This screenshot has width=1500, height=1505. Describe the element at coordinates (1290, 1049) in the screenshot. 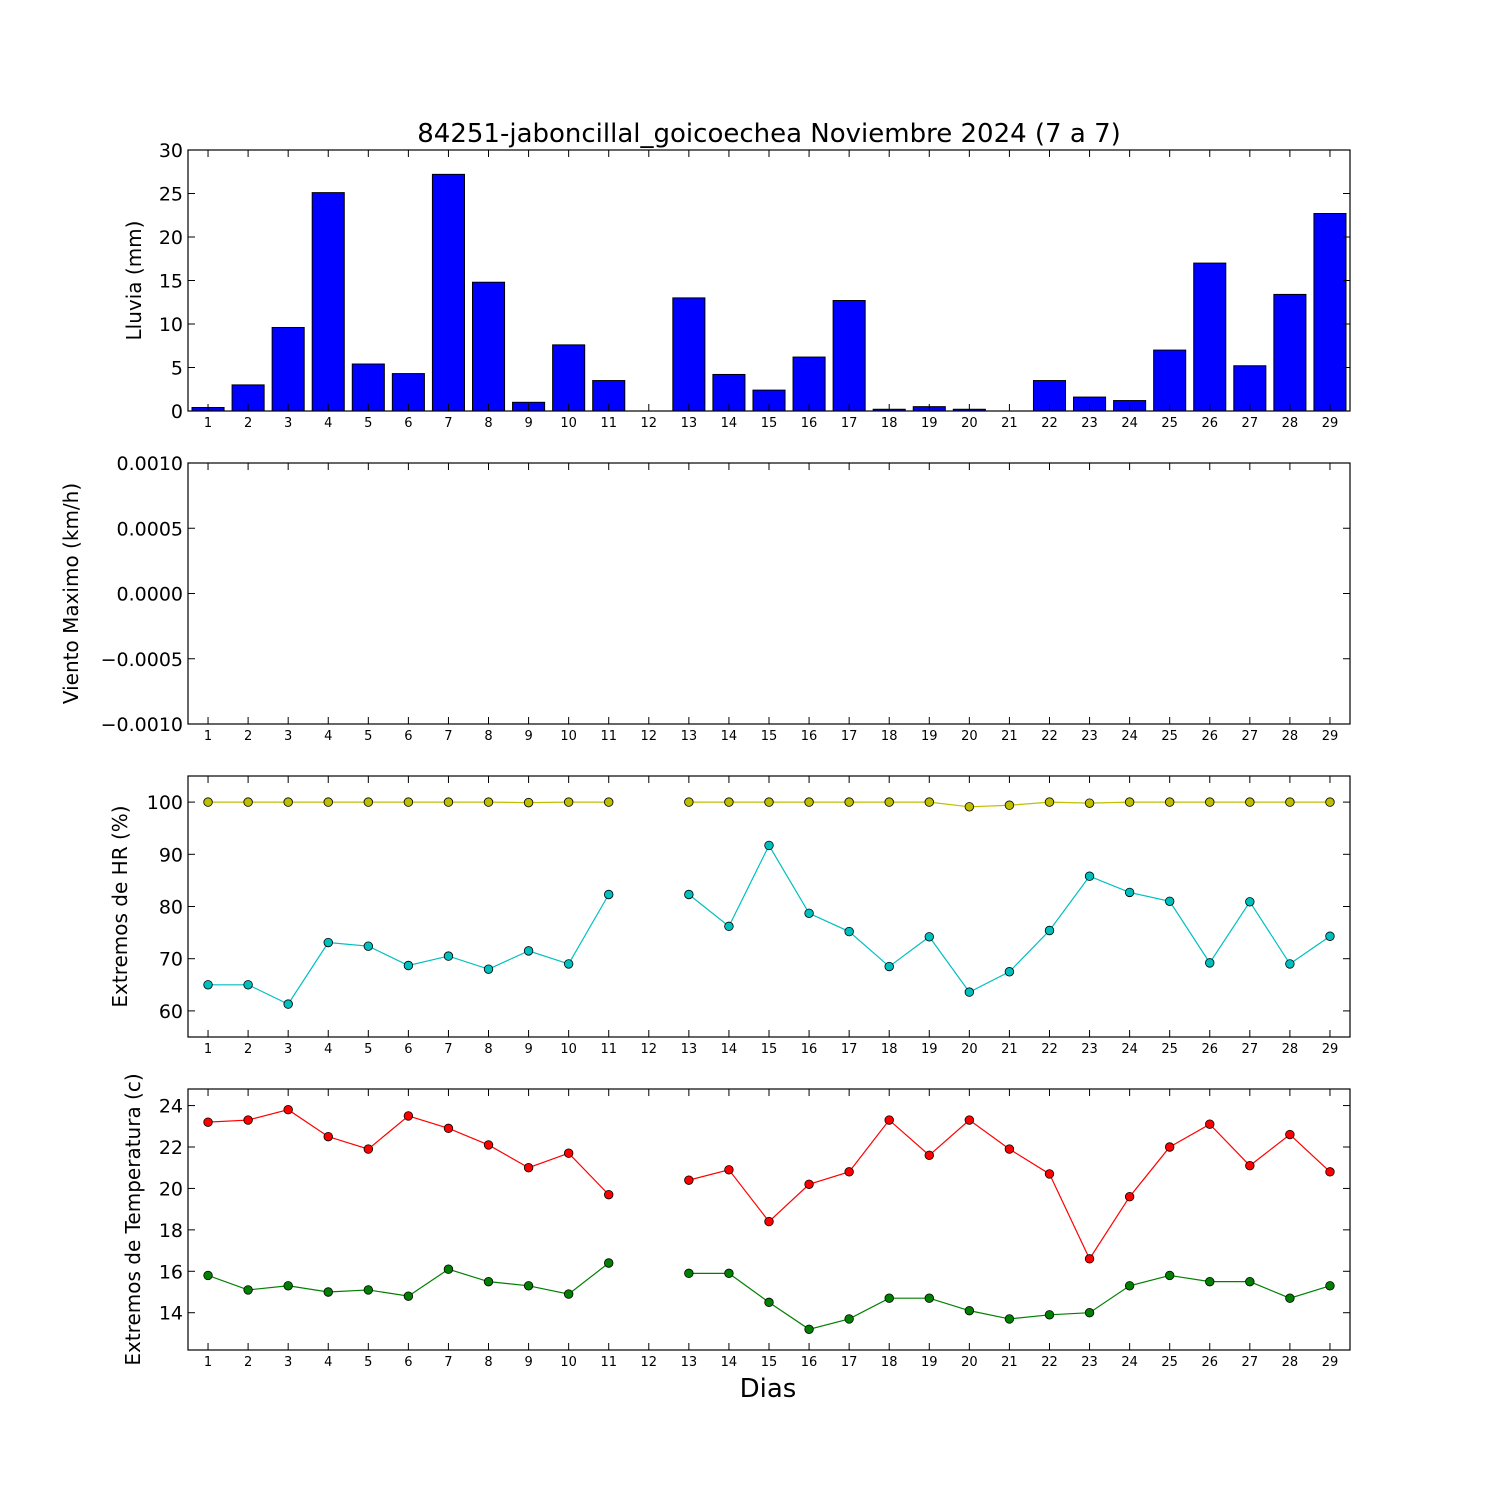

I see `x-tick-label: 28` at that location.